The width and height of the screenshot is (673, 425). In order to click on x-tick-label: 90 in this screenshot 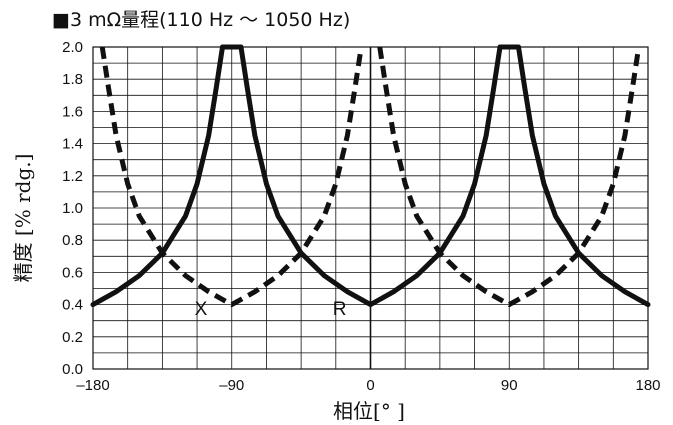, I will do `click(509, 385)`.